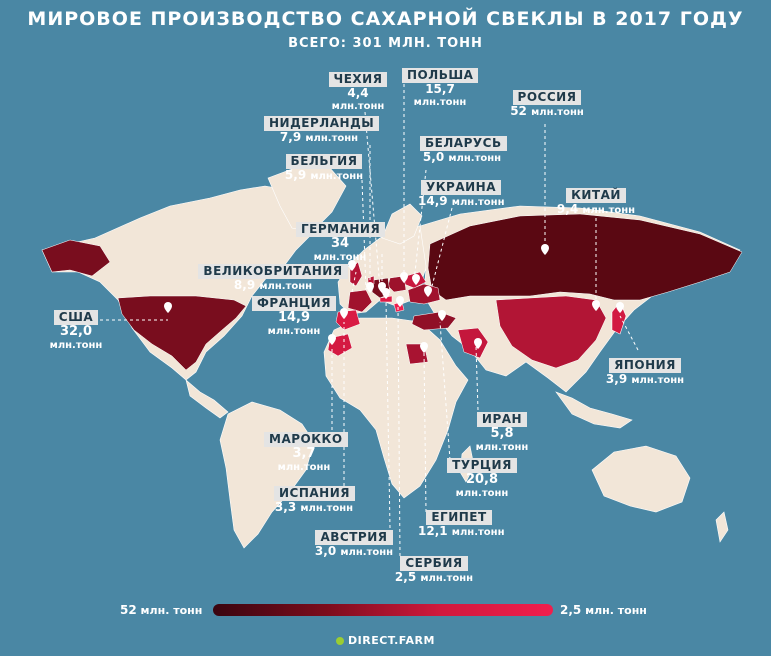  I want to click on austria-value: 3,0, so click(325, 550).